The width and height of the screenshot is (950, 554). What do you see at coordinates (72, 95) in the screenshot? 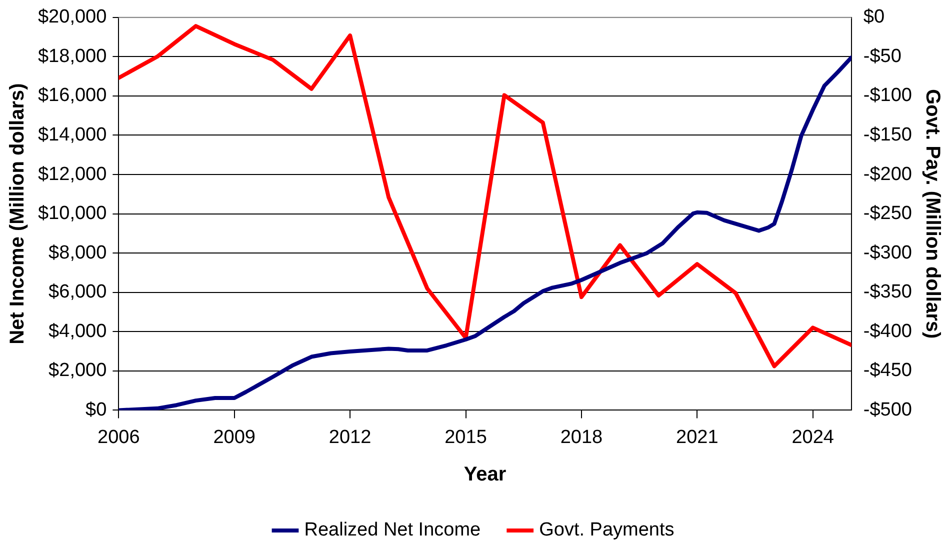
I see `y-tick-label: $16,000` at bounding box center [72, 95].